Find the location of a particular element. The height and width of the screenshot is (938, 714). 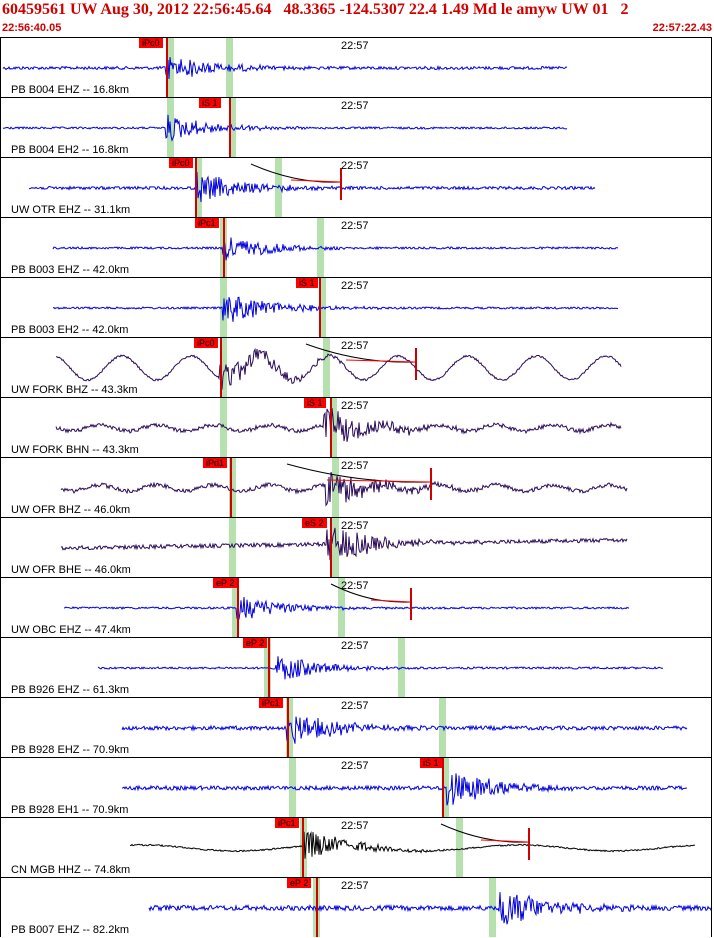

start-time: 22:56:40.05 is located at coordinates (32, 28).